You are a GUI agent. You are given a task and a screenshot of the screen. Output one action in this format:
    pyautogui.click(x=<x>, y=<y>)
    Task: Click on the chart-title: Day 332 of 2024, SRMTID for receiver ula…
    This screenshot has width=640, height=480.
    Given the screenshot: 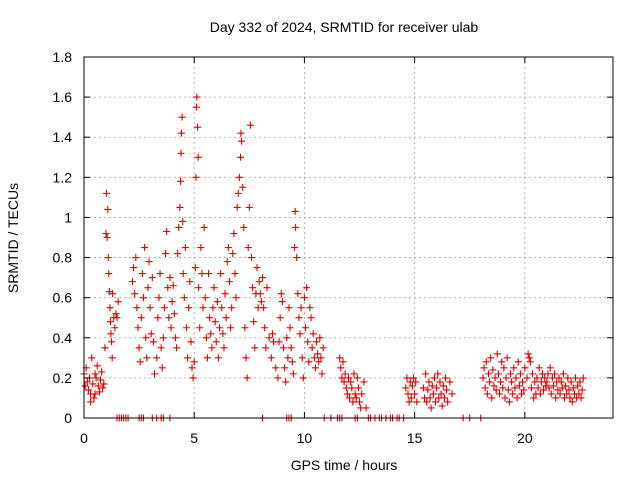 What is the action you would take?
    pyautogui.click(x=344, y=27)
    